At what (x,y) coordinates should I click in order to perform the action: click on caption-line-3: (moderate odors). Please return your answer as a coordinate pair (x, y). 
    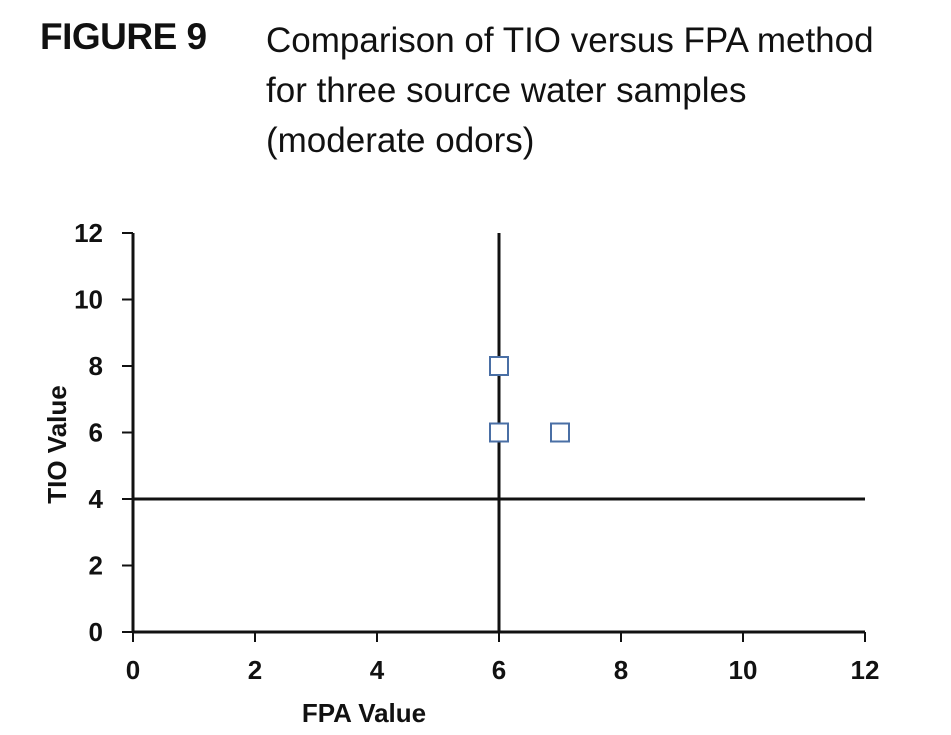
    Looking at the image, I should click on (400, 140).